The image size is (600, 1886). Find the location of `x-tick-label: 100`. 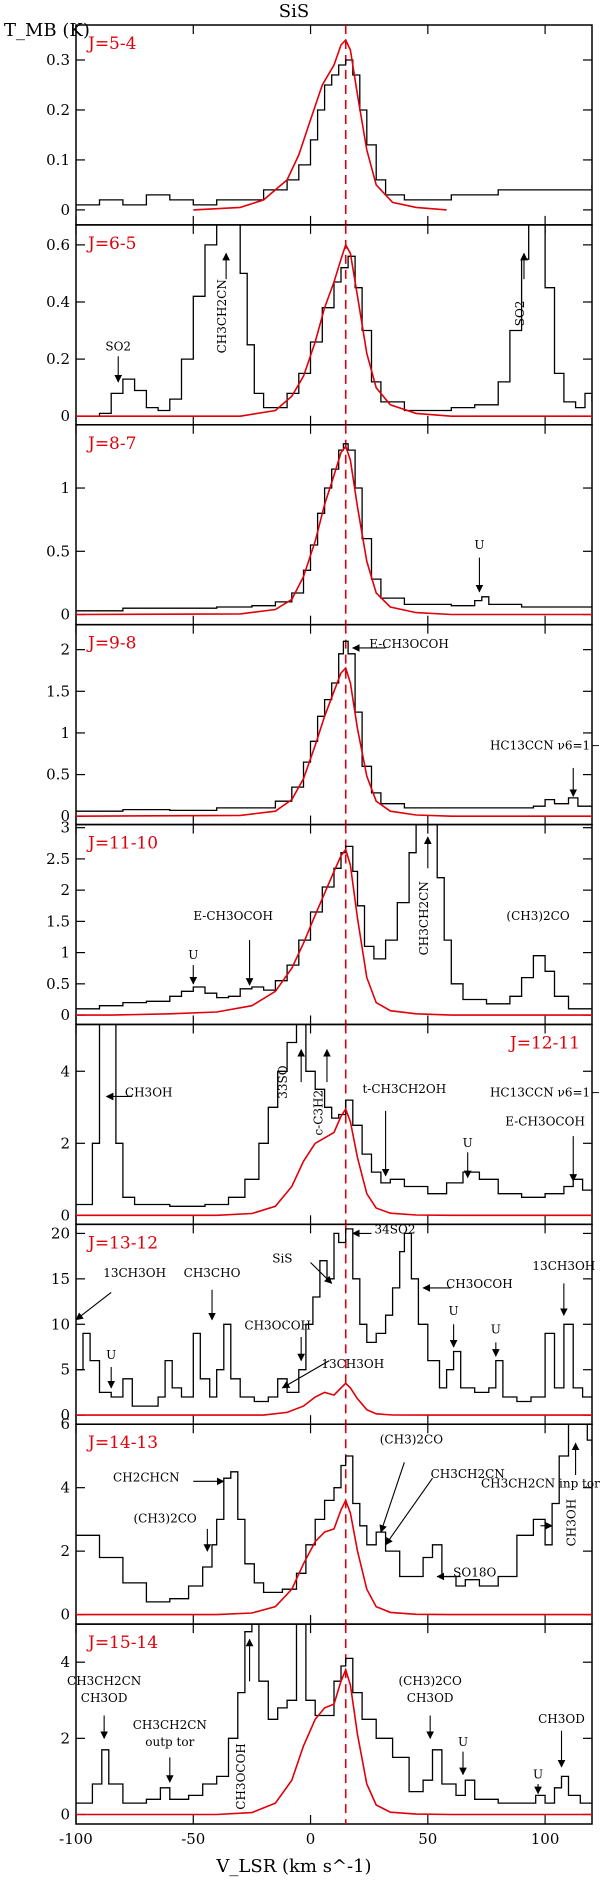

x-tick-label: 100 is located at coordinates (545, 1839).